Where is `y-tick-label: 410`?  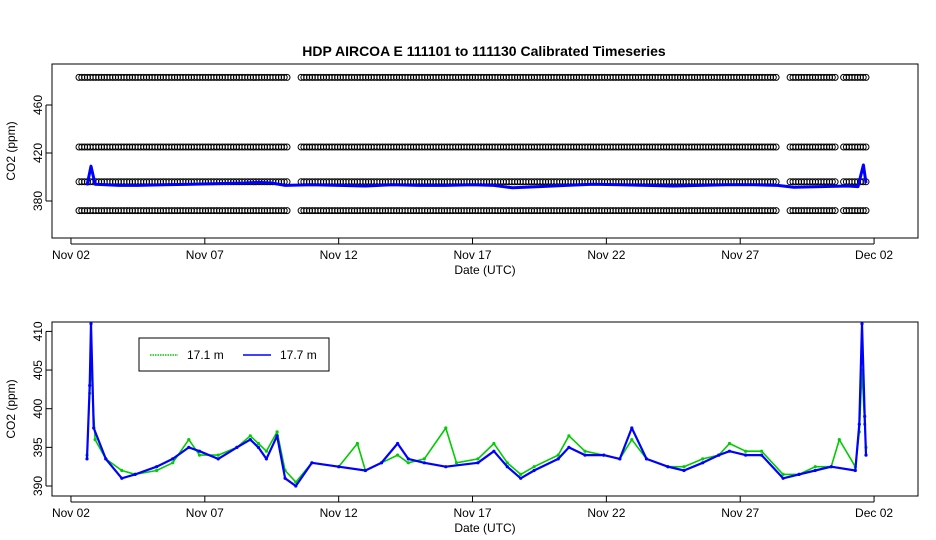 y-tick-label: 410 is located at coordinates (38, 331).